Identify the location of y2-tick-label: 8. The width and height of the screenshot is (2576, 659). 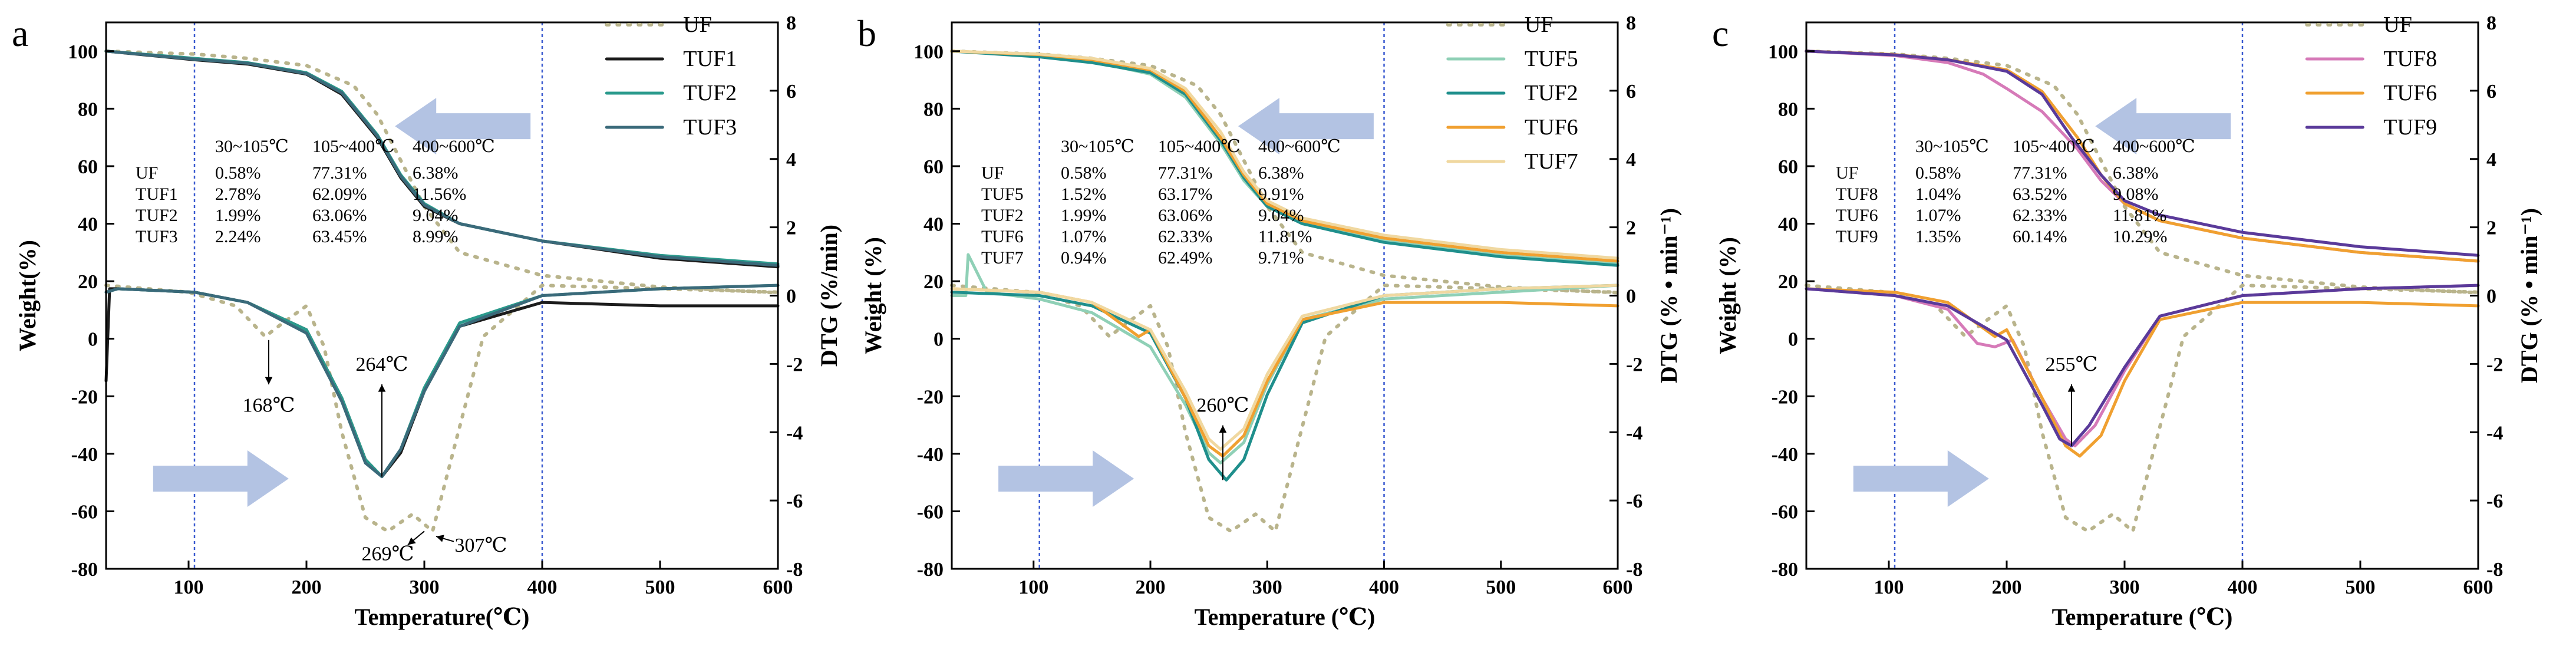
(1631, 23).